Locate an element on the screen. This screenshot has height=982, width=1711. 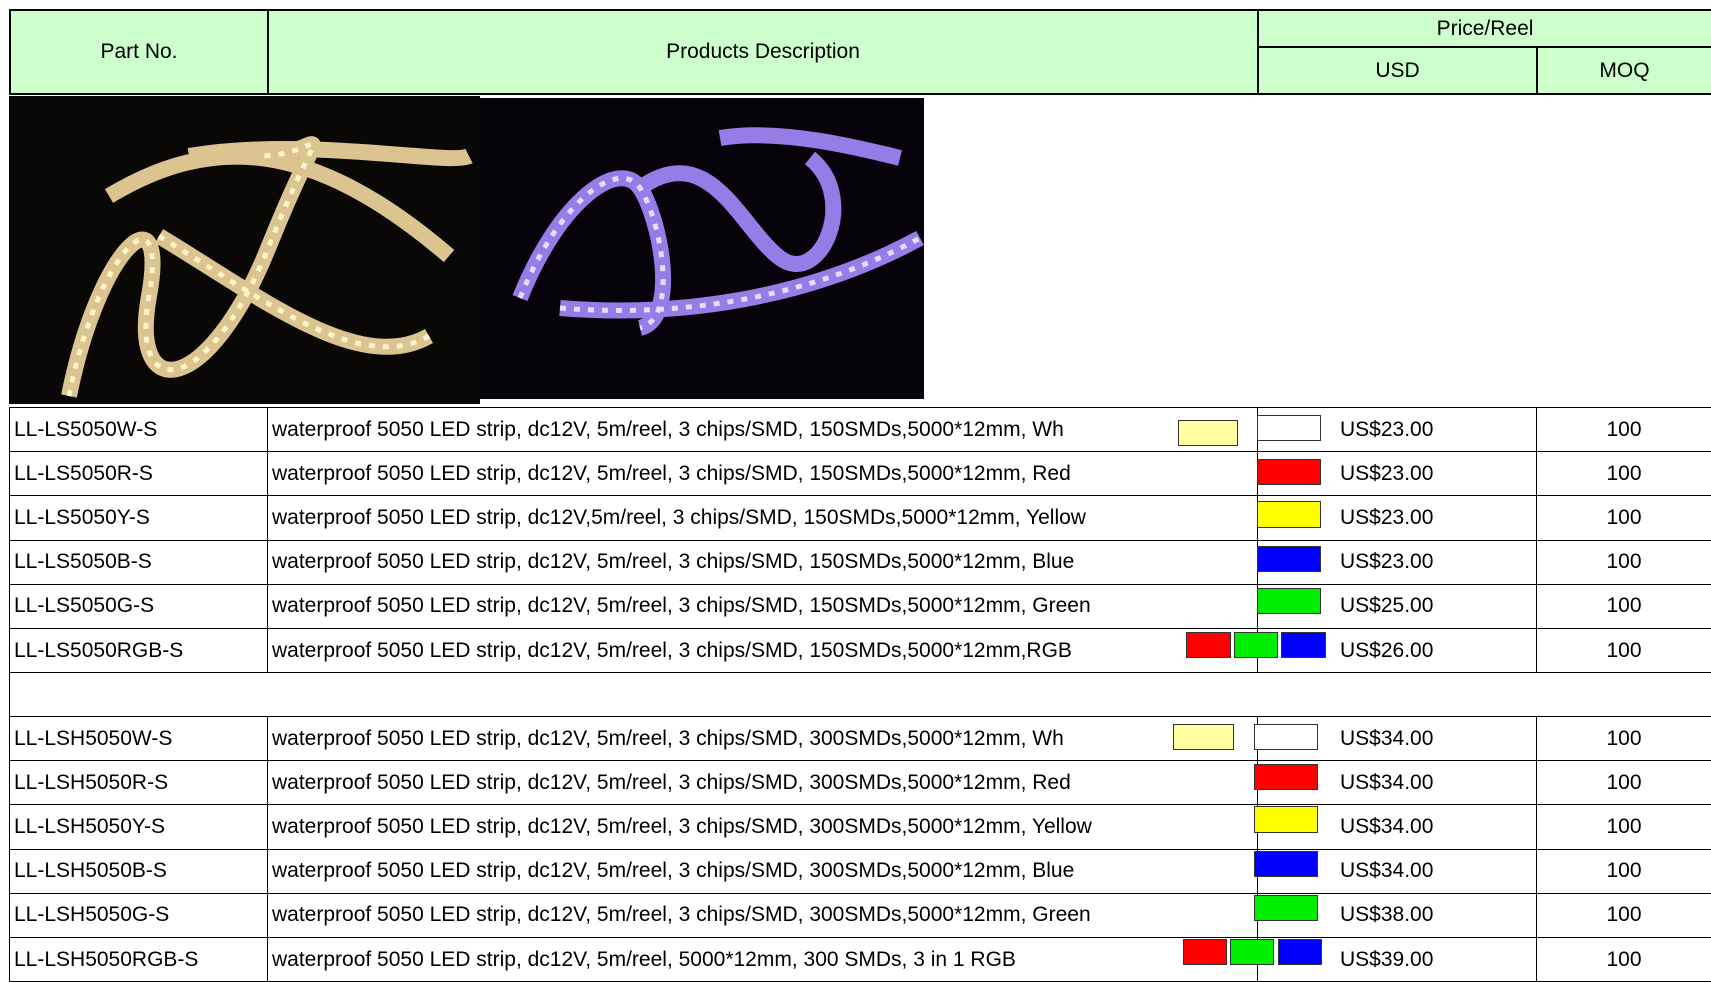
part-no: LL-LSH5050B-S is located at coordinates (138, 871).